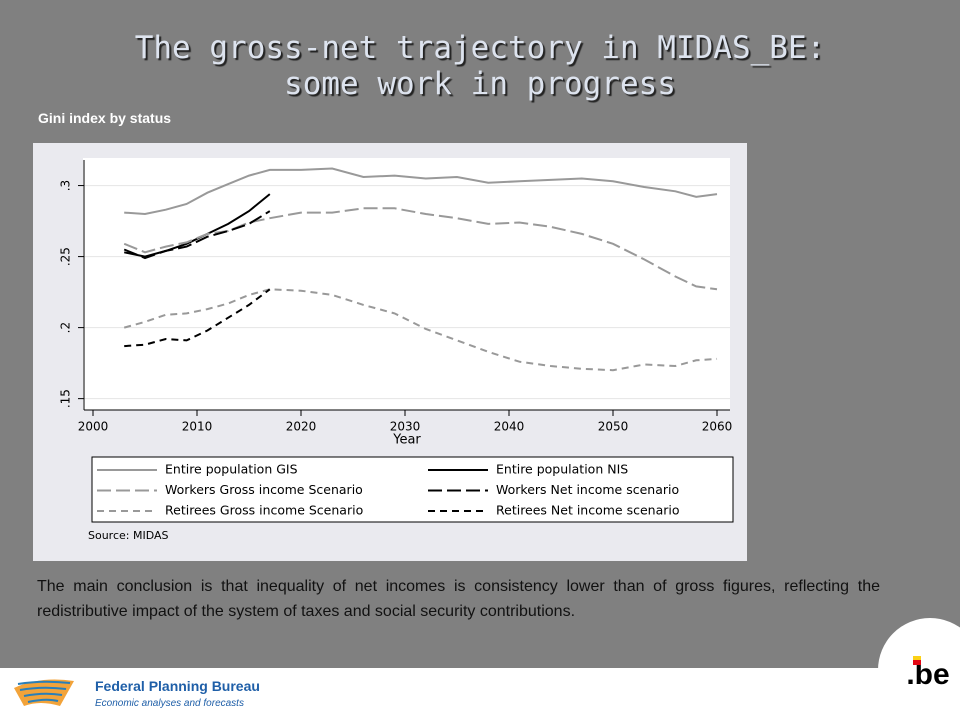 This screenshot has height=720, width=960. Describe the element at coordinates (509, 427) in the screenshot. I see `x-tick-label: 2040` at that location.